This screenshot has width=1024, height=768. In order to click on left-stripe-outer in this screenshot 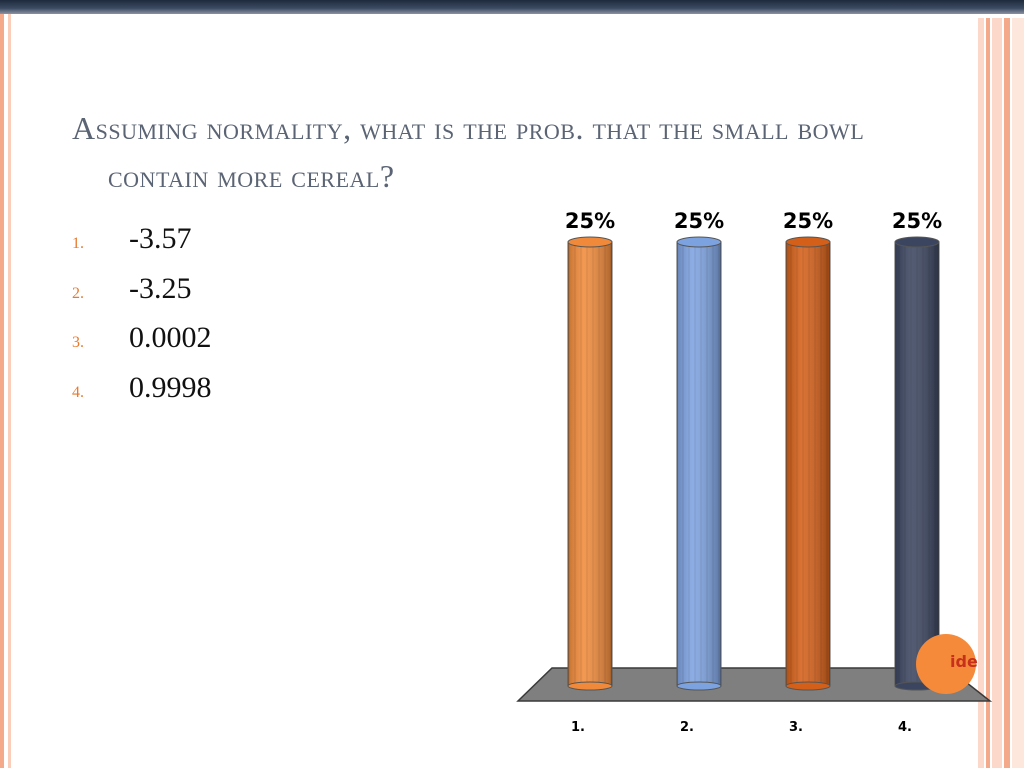, I will do `click(2, 391)`.